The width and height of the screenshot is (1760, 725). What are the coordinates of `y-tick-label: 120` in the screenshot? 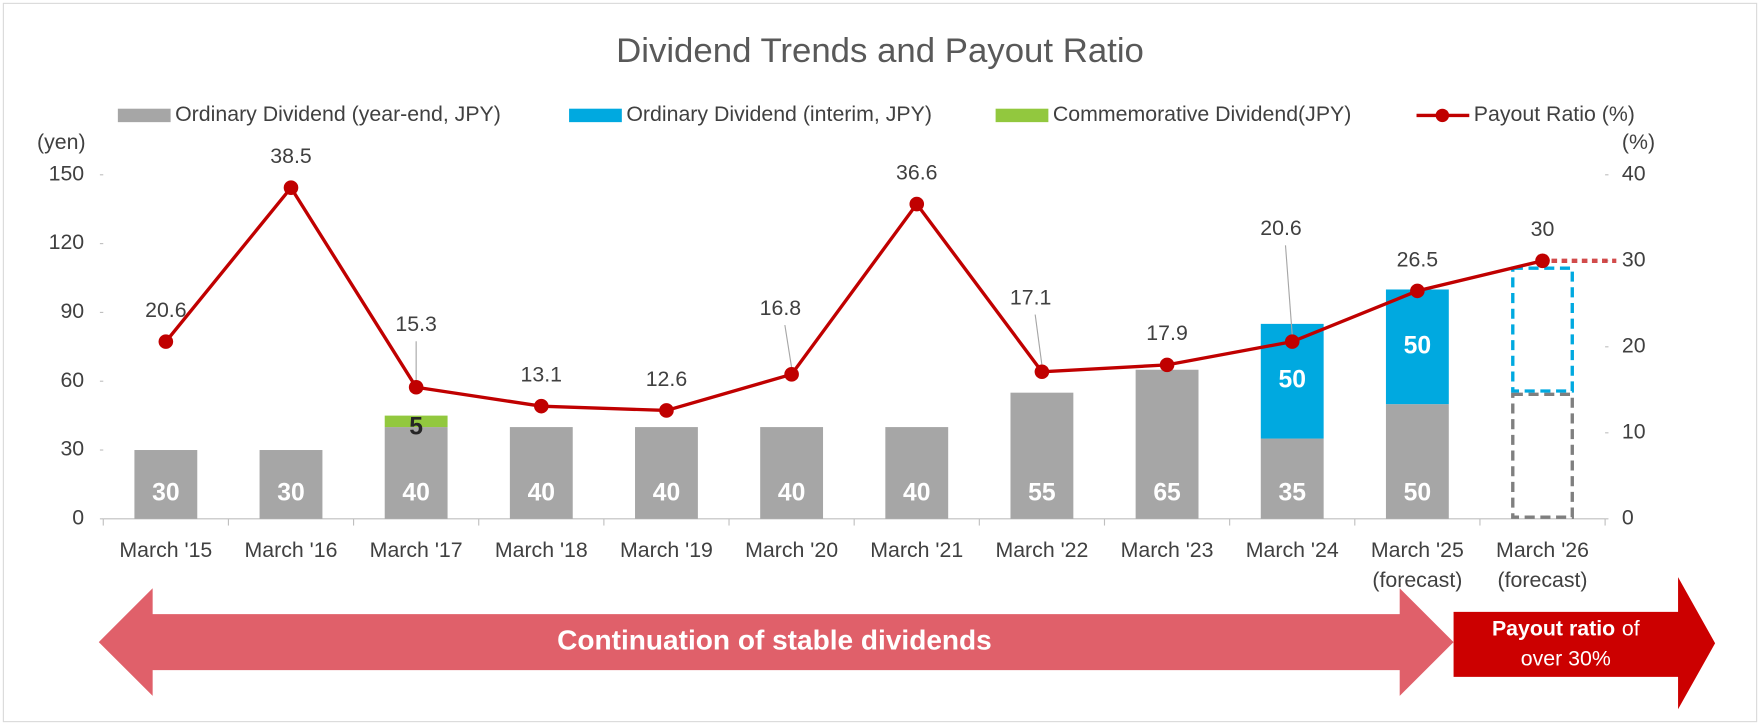 It's located at (67, 242).